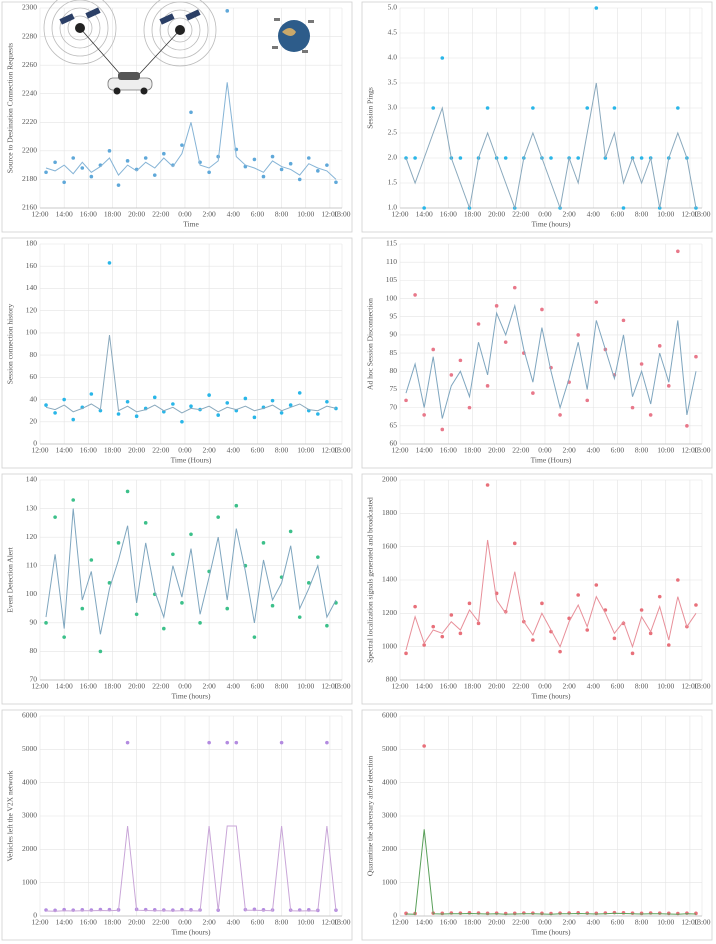 The height and width of the screenshot is (944, 716). What do you see at coordinates (370, 108) in the screenshot?
I see `y-axis-label: Session Pings` at bounding box center [370, 108].